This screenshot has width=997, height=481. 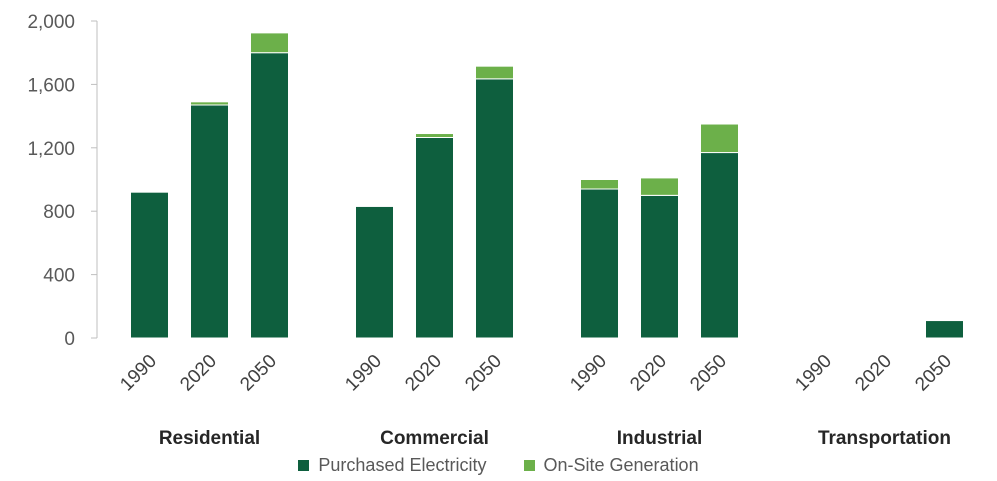 What do you see at coordinates (719, 138) in the screenshot?
I see `bar-industrial-2050-on-site-generation` at bounding box center [719, 138].